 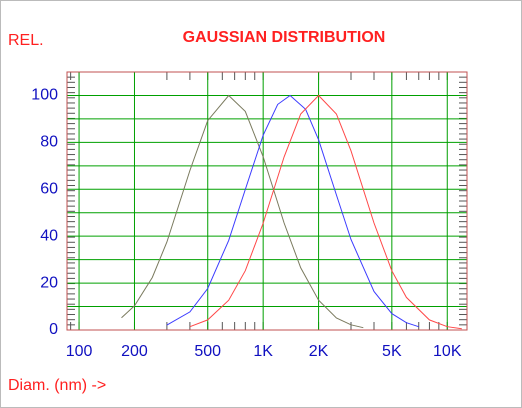 What do you see at coordinates (49, 282) in the screenshot?
I see `y-tick-label: 20` at bounding box center [49, 282].